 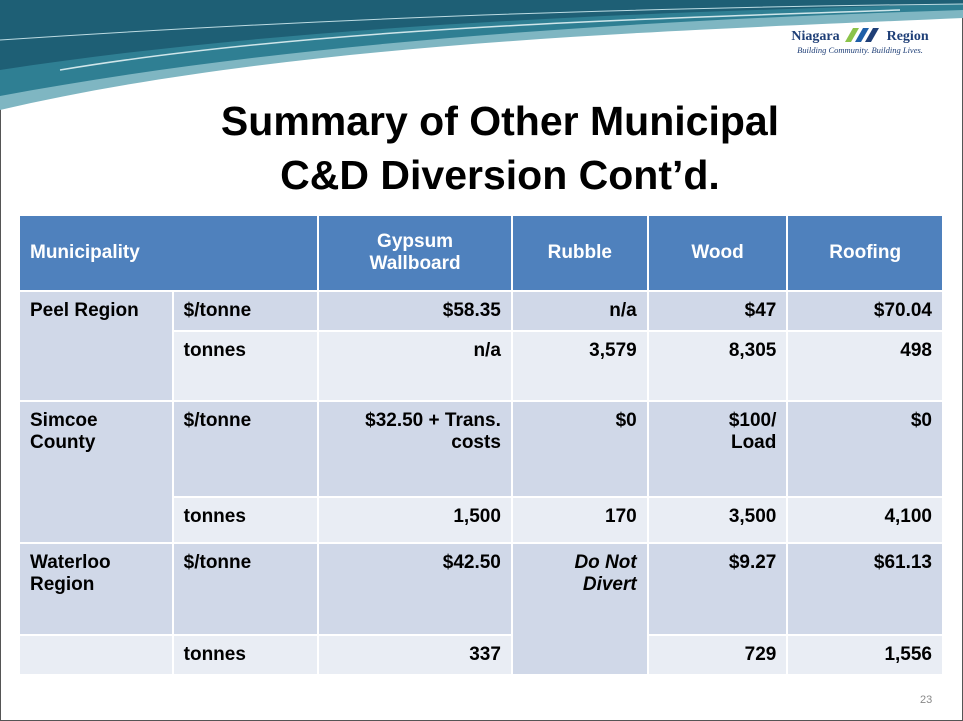 I want to click on municipality: Simcoe County, so click(x=96, y=472).